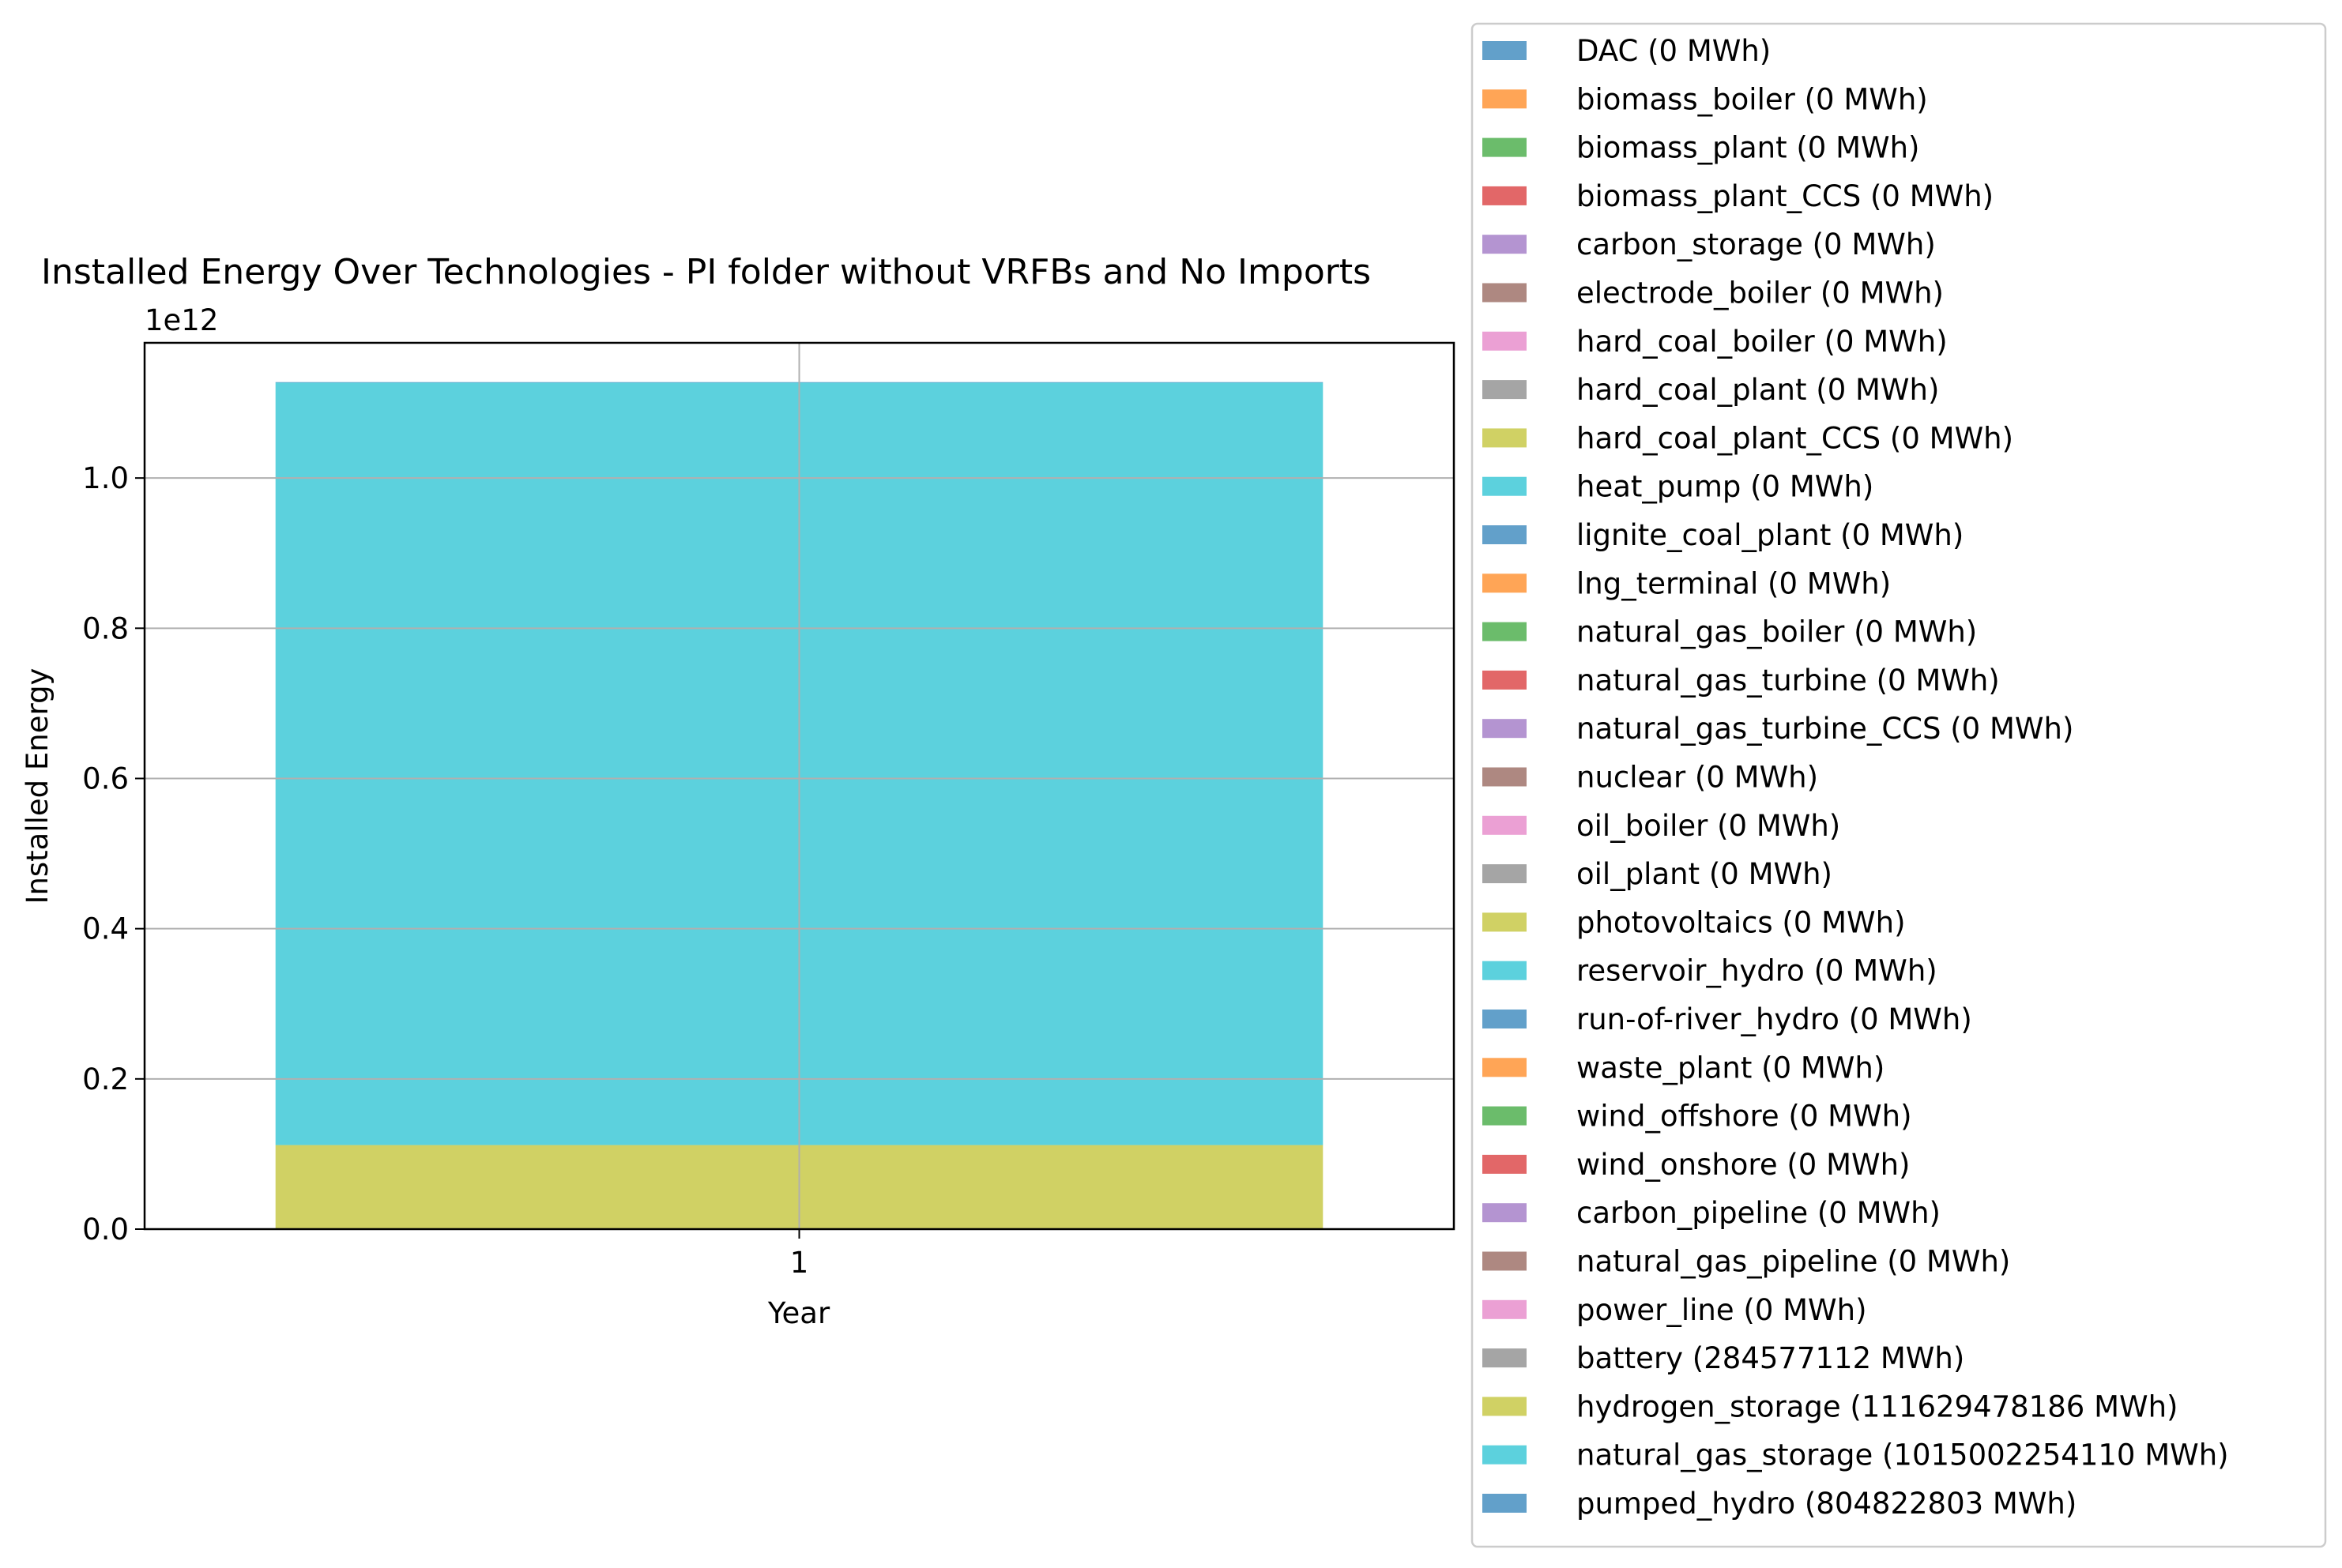 The width and height of the screenshot is (2342, 1568). Describe the element at coordinates (1785, 196) in the screenshot. I see `legend-label: biomass_plant_CCS (0 MWh)` at that location.